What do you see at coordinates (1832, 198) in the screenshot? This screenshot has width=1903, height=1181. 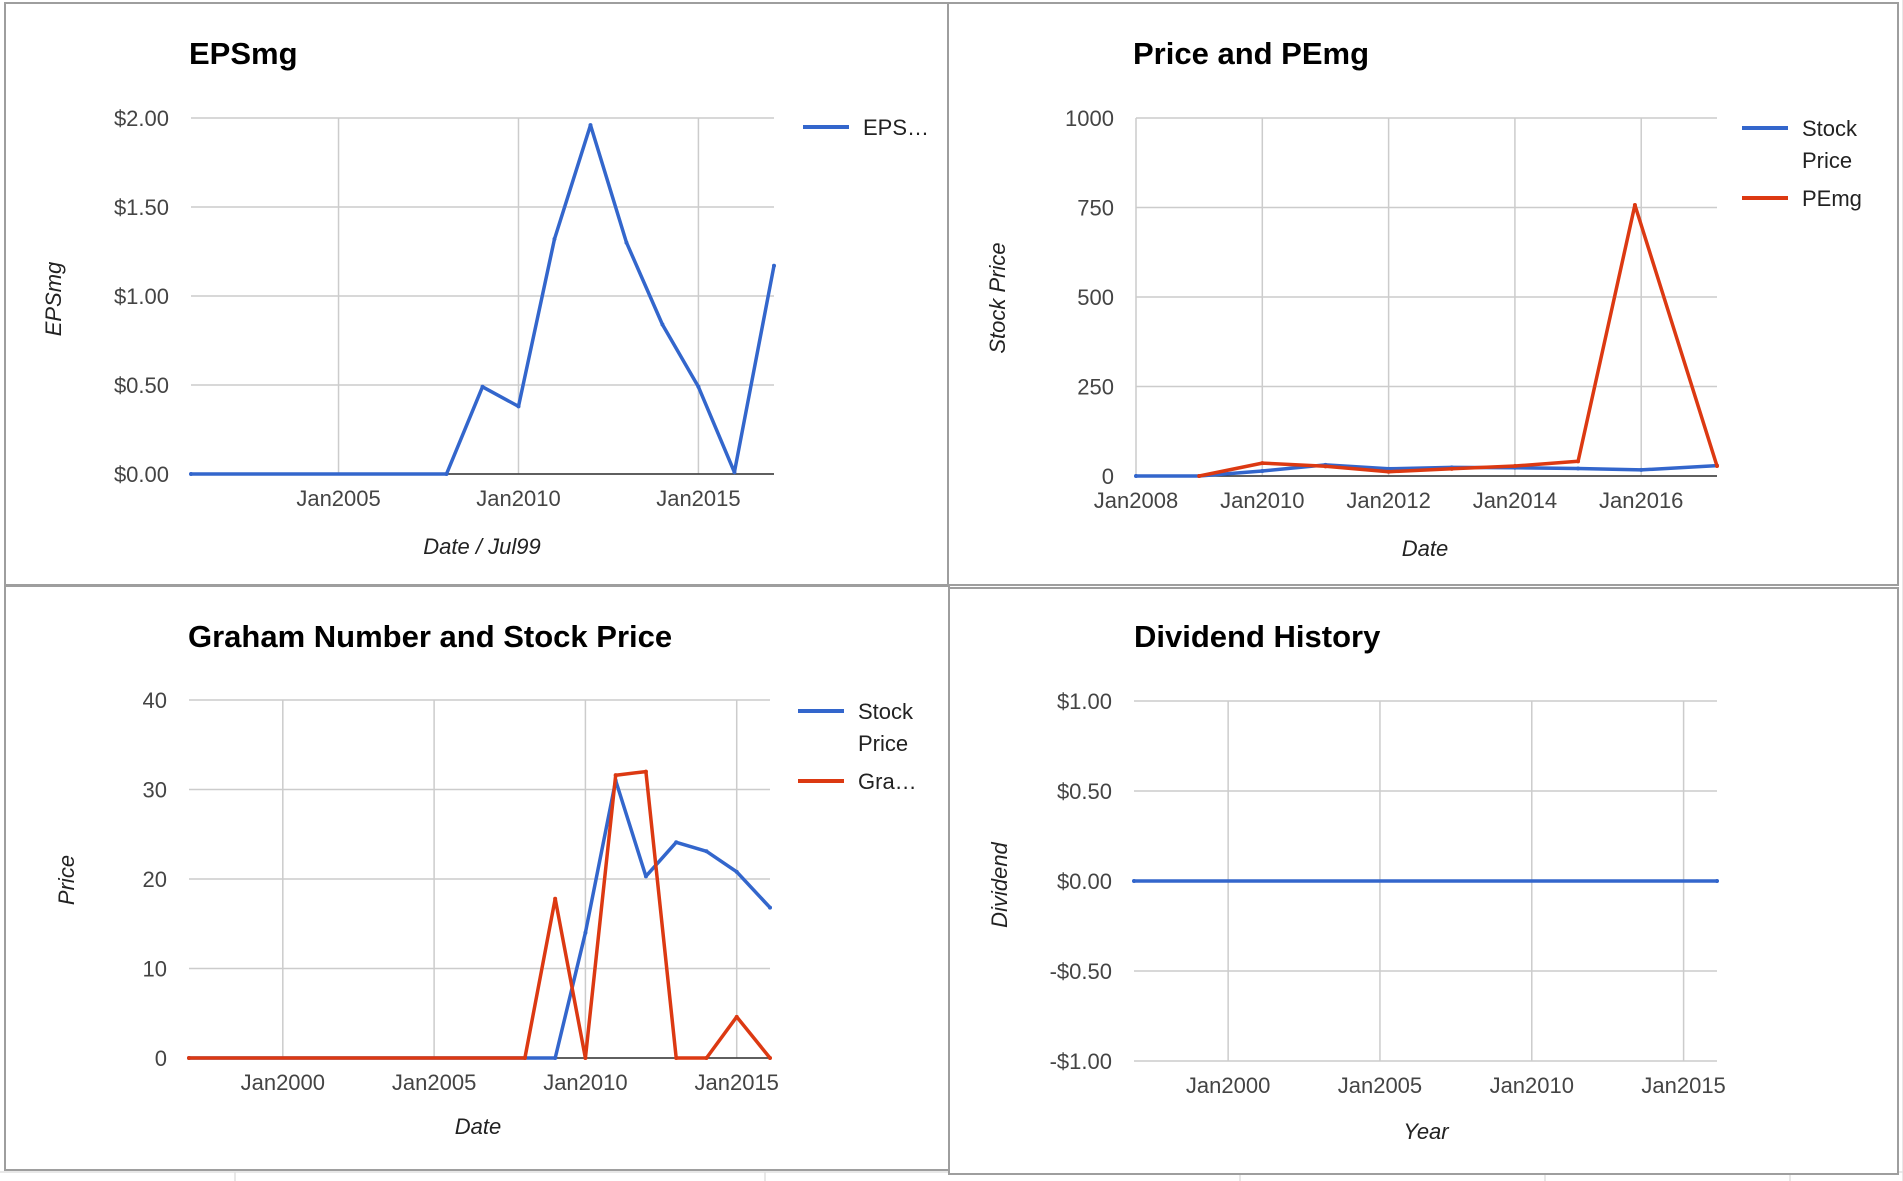 I see `legend-label: PEmg` at bounding box center [1832, 198].